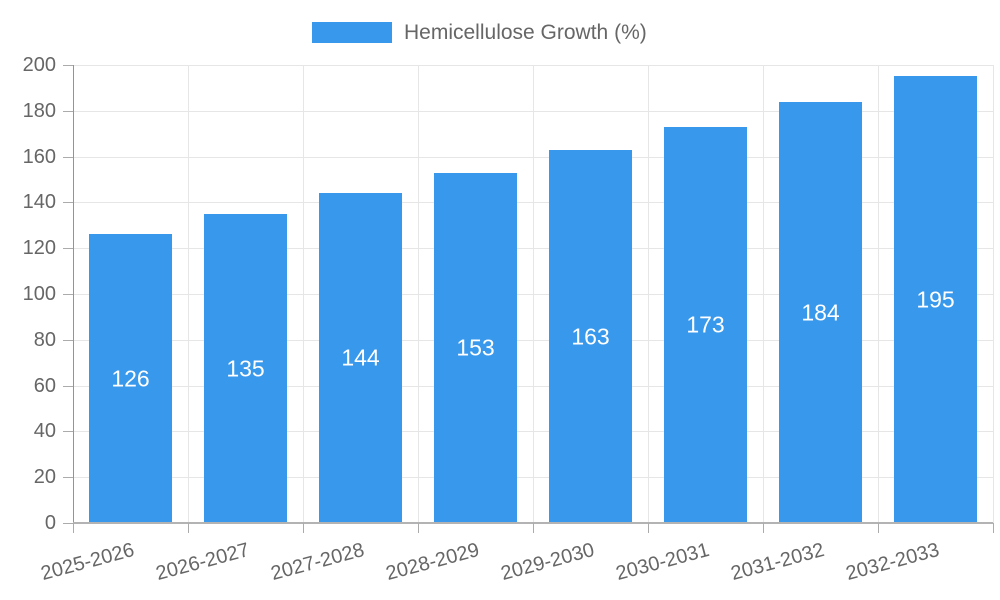 This screenshot has height=600, width=1000. I want to click on legend: Hemicellulose Growth (%), so click(479, 32).